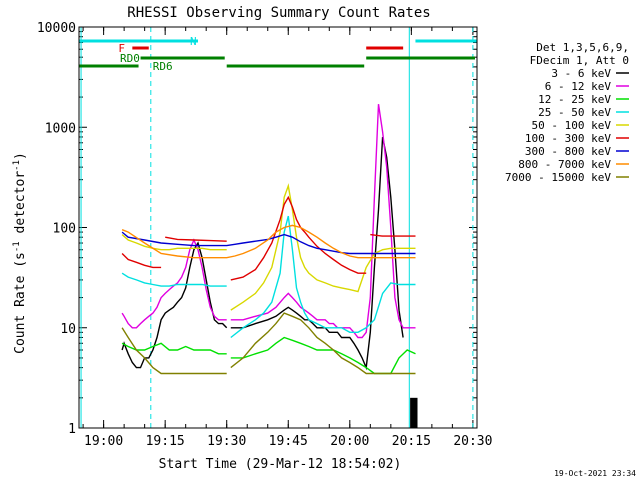  I want to click on x-tick-label: 19:15, so click(165, 441).